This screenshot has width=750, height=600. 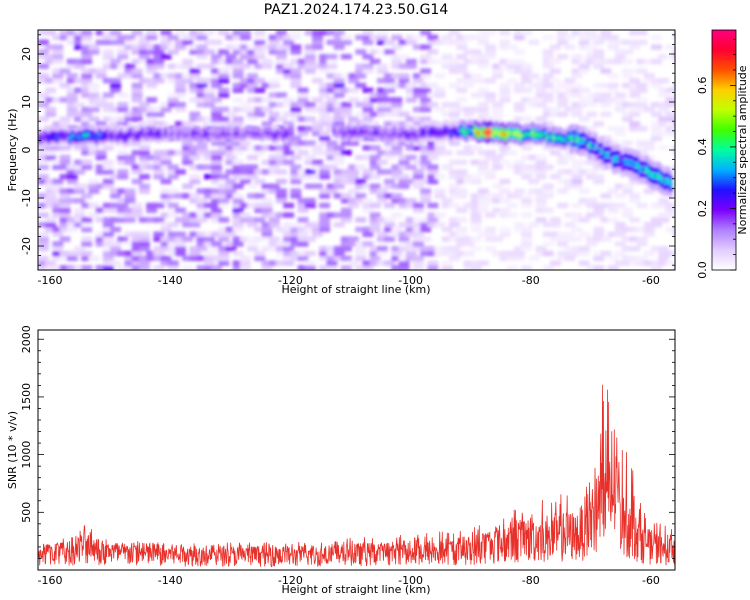 What do you see at coordinates (26, 512) in the screenshot?
I see `y-tick-label: 500` at bounding box center [26, 512].